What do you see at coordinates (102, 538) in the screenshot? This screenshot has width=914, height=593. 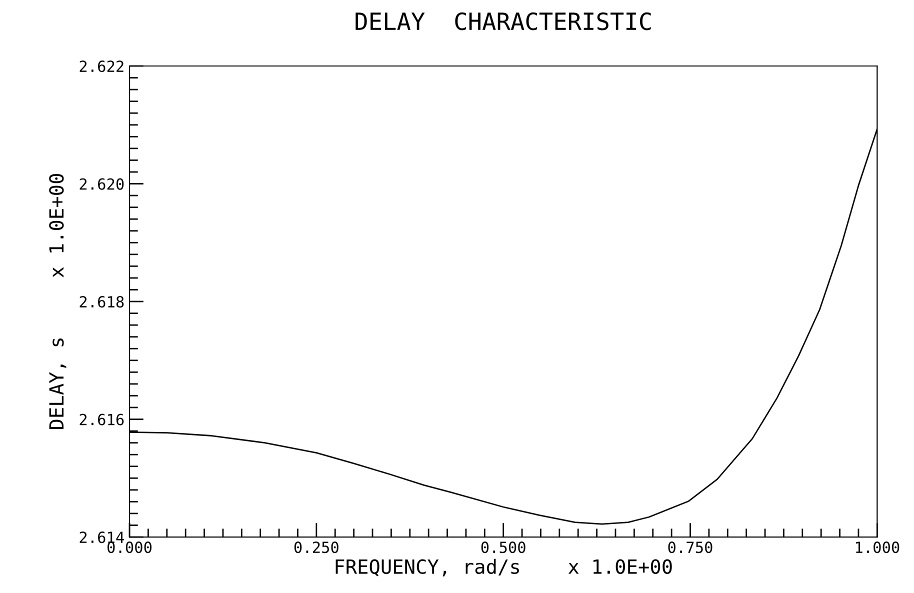 I see `y-tick-label: 2.614` at bounding box center [102, 538].